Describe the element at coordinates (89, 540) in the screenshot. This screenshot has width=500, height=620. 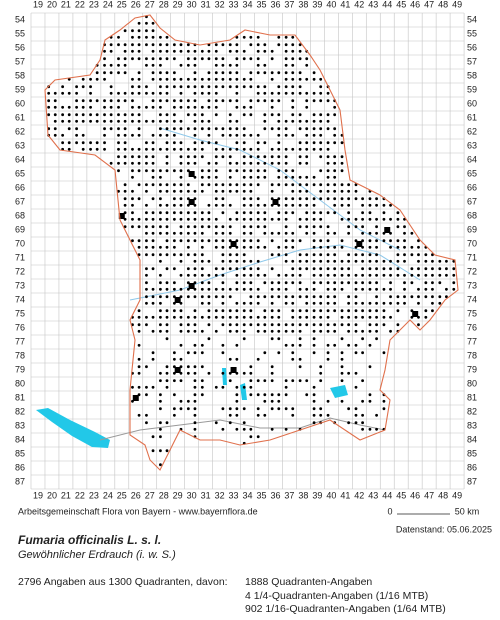
I see `species-name: Fumaria officinalis L. s. l.` at that location.